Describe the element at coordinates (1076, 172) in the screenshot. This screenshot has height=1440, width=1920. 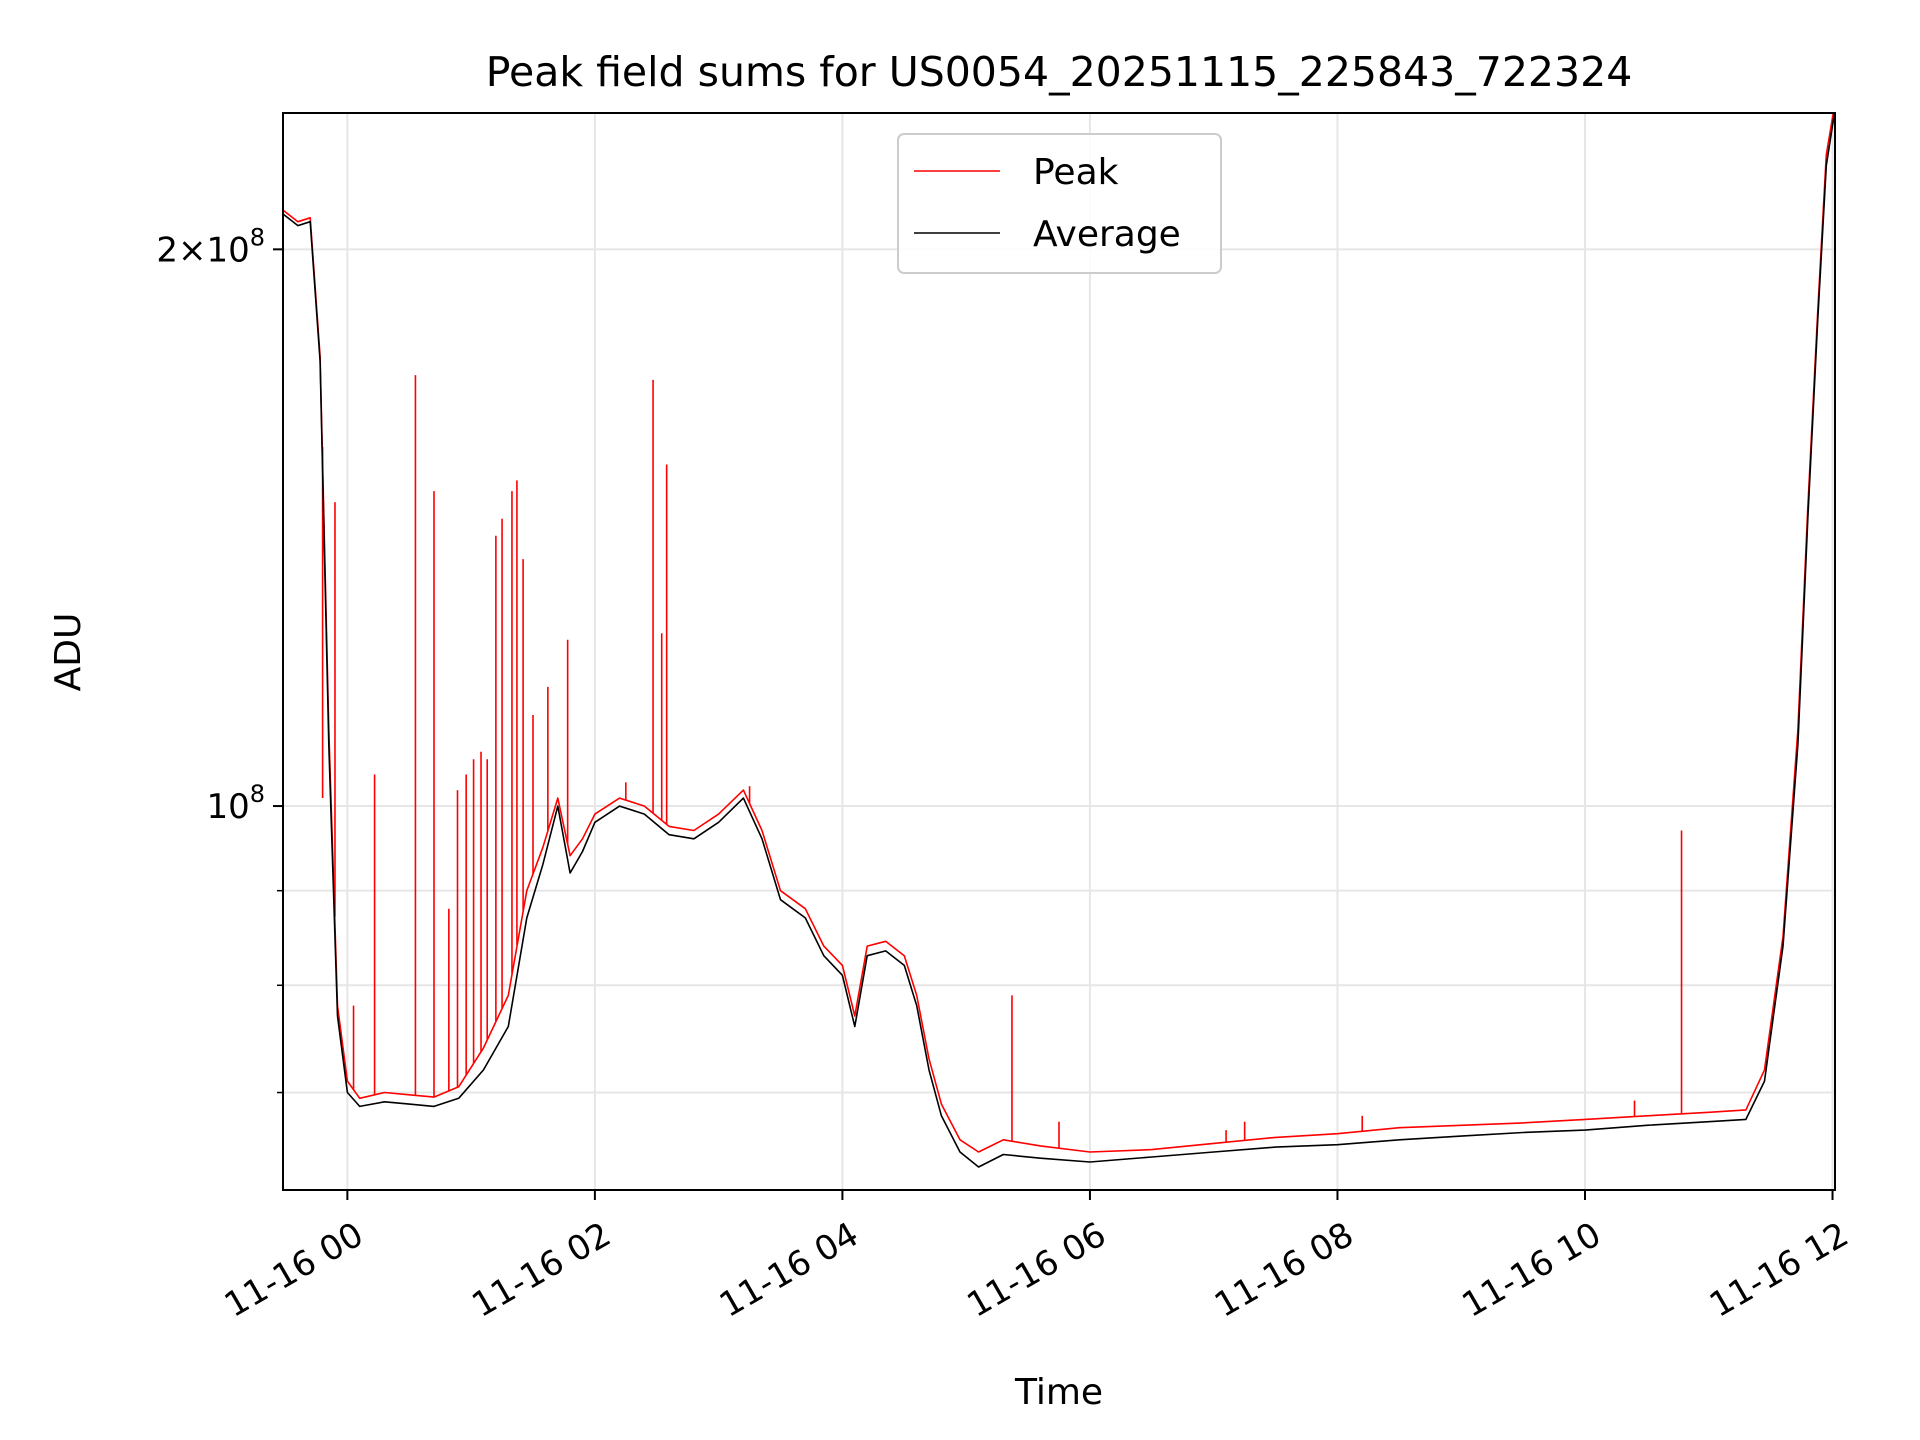
I see `legend-peak-label: Peak` at that location.